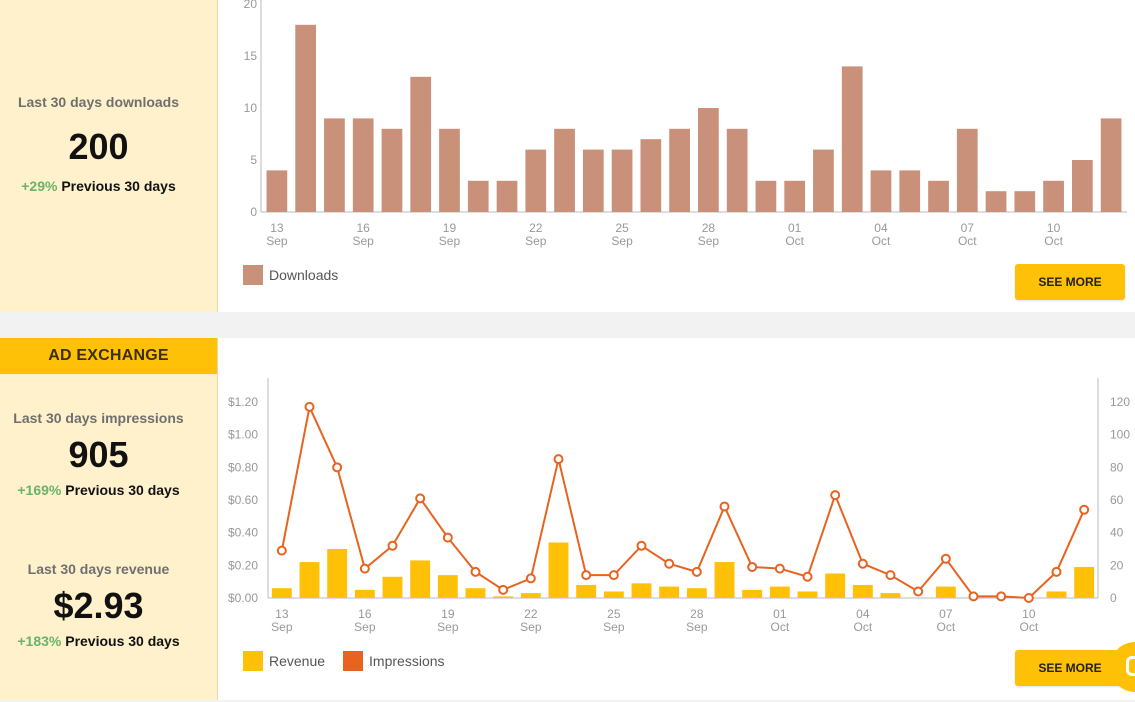  I want to click on ad-x-tick-day: 19, so click(448, 614).